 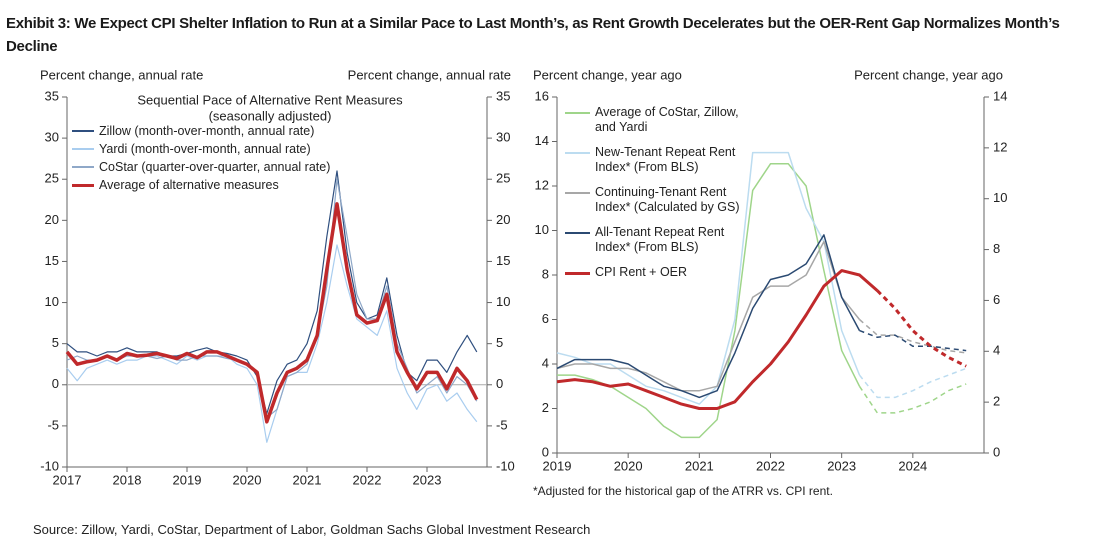 I want to click on legend-item: Average of alternative measures, so click(x=217, y=185).